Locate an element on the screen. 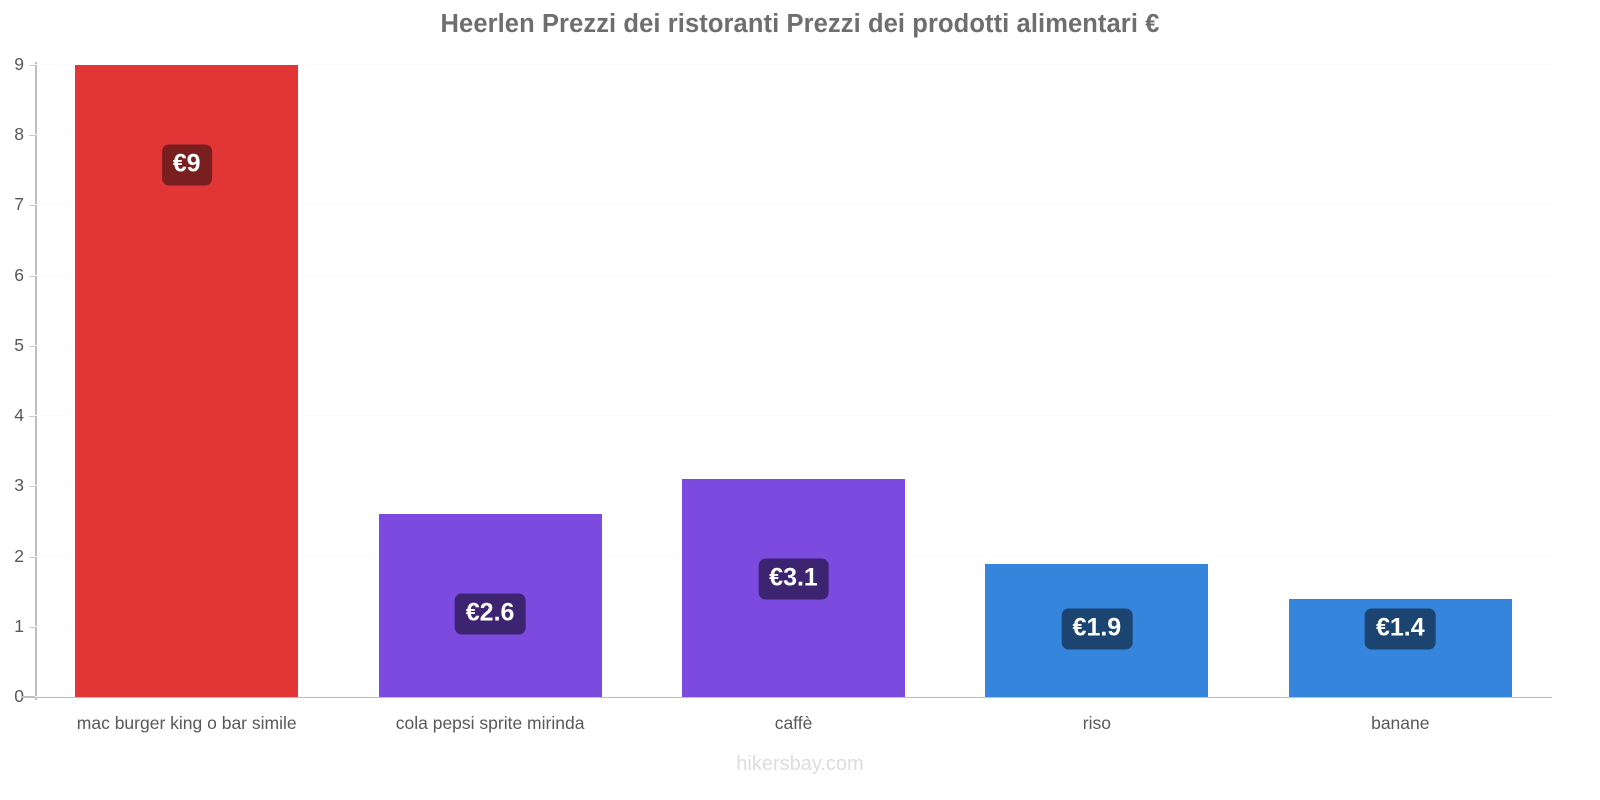 The height and width of the screenshot is (800, 1600). y-axis-tick-label: 3 is located at coordinates (19, 485).